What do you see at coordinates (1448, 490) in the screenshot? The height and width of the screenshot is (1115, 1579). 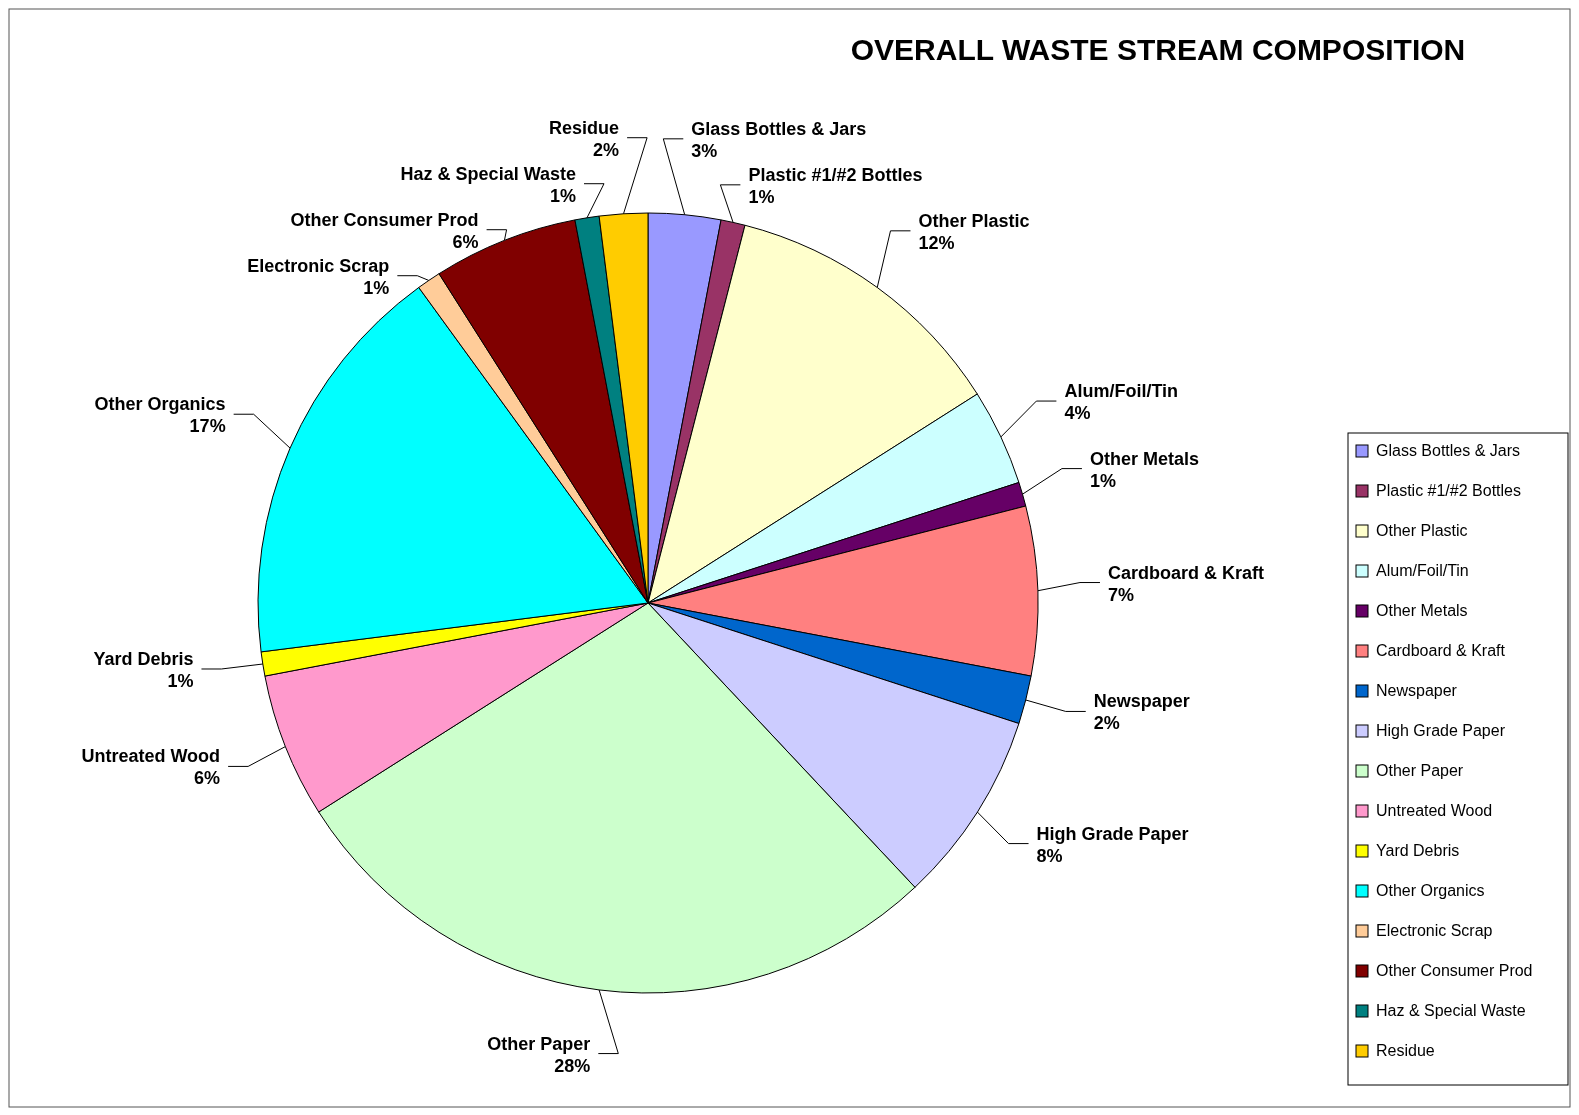 I see `legend-label: Plastic #1/#2 Bottles` at bounding box center [1448, 490].